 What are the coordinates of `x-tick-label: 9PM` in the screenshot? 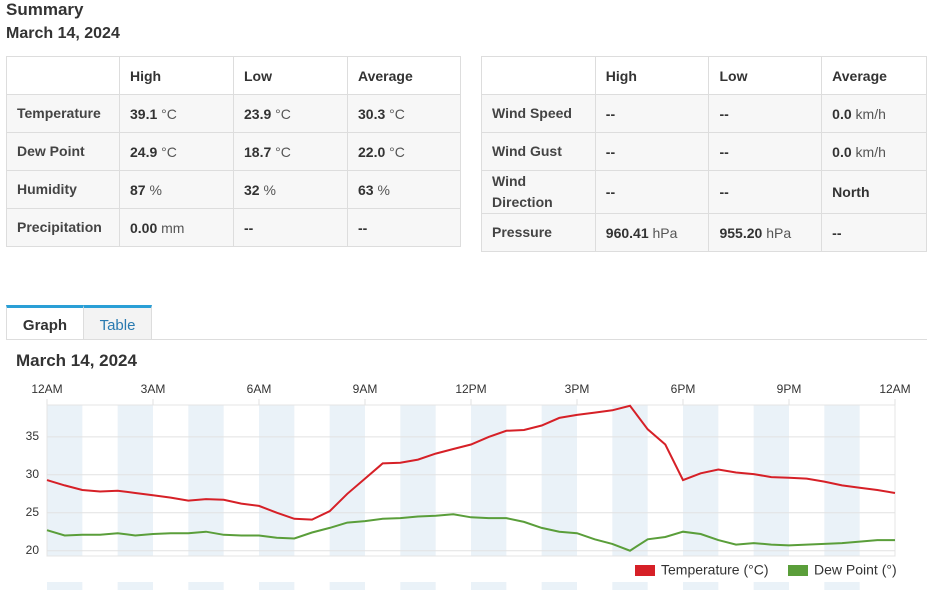 It's located at (789, 389).